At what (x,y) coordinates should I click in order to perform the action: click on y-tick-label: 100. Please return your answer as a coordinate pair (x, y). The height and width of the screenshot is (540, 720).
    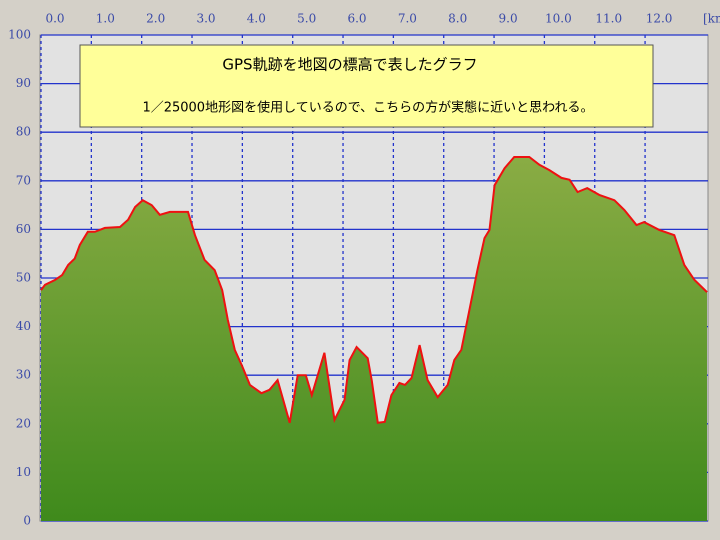
    Looking at the image, I should click on (19, 35).